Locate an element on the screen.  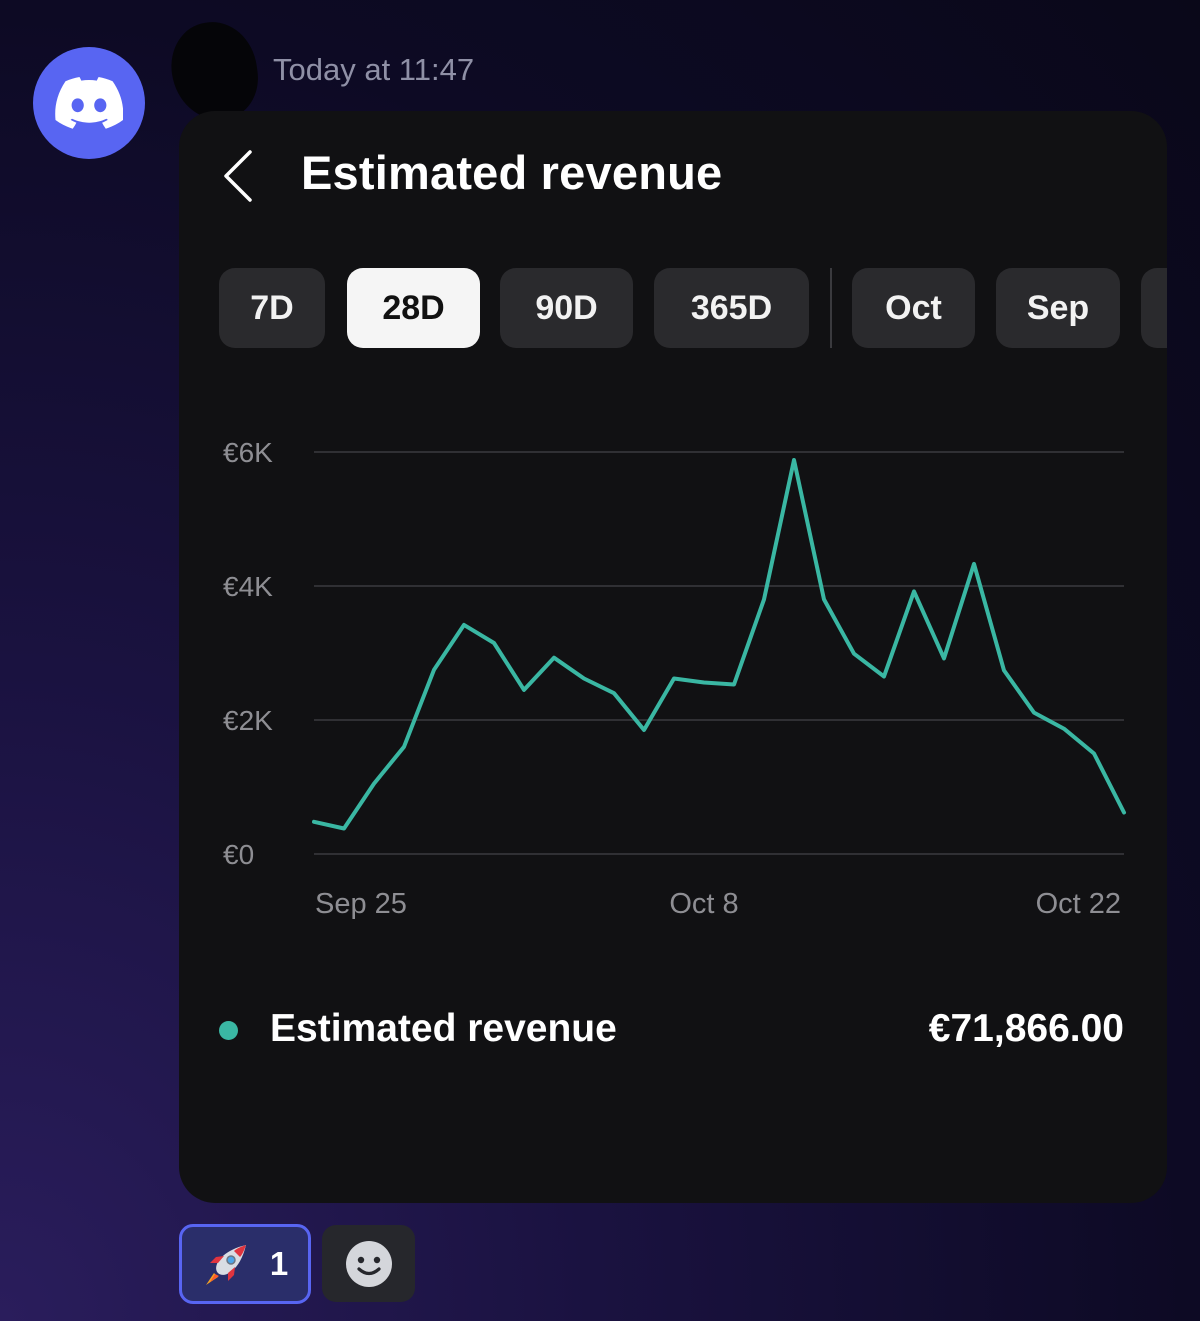
smiley-face-icon is located at coordinates (368, 1263).